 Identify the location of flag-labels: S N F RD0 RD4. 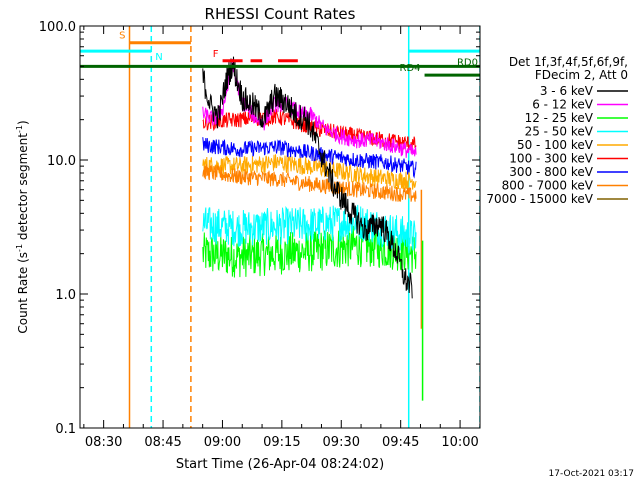
(298, 52).